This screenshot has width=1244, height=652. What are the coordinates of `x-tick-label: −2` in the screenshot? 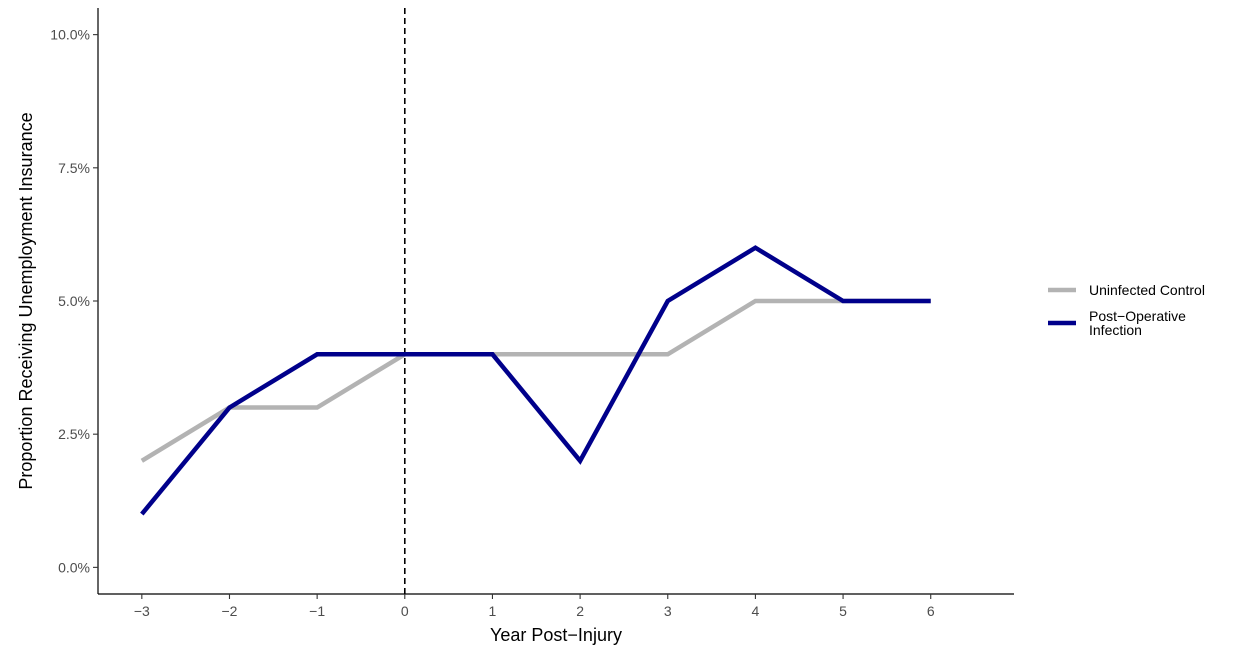 It's located at (229, 611).